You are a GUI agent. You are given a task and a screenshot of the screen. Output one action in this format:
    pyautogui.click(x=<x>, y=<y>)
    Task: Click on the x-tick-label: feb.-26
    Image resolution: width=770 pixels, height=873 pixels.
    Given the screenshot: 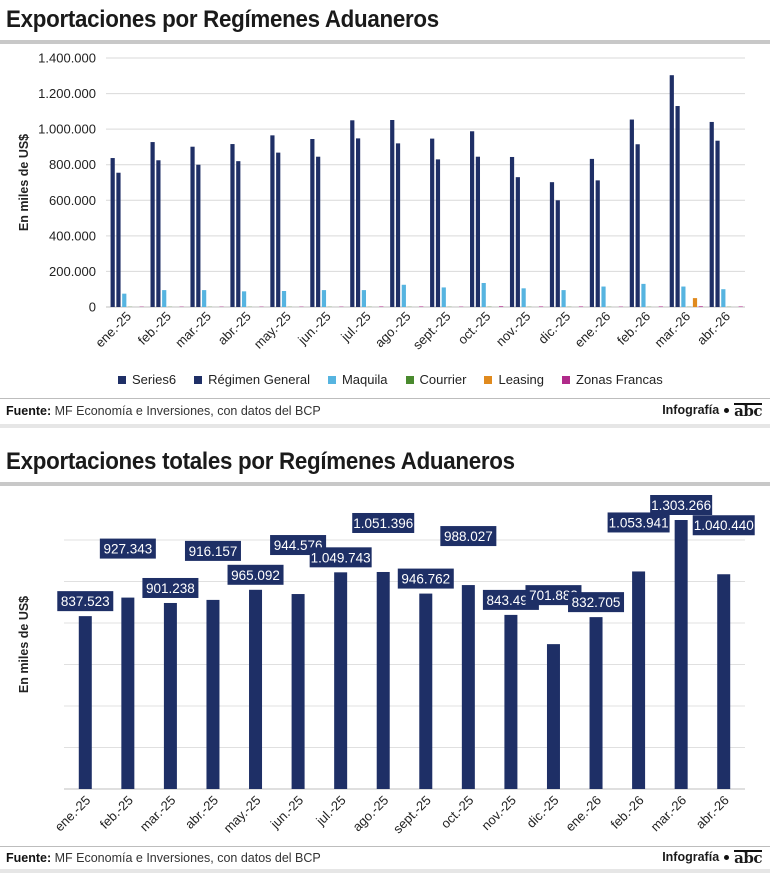 What is the action you would take?
    pyautogui.click(x=626, y=812)
    